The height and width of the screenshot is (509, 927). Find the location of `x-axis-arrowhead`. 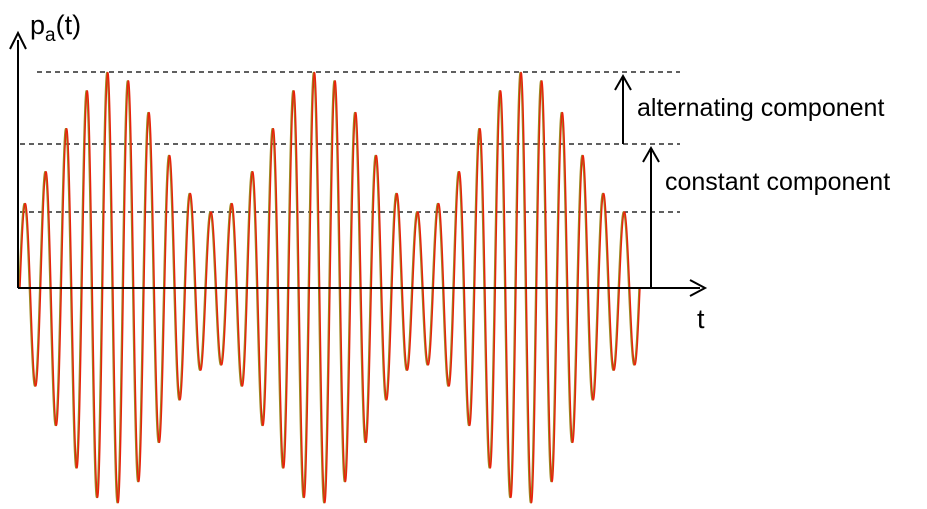

x-axis-arrowhead is located at coordinates (698, 288).